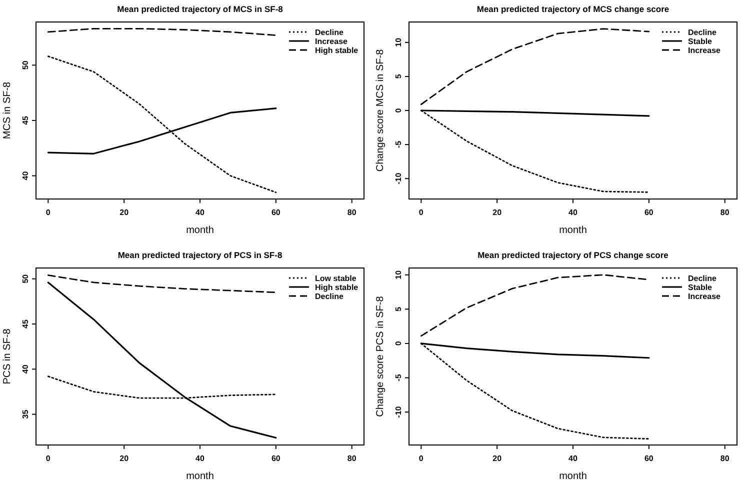 The width and height of the screenshot is (747, 492). Describe the element at coordinates (200, 9) in the screenshot. I see `chart-title: Mean predicted trajectory of MCS in SF-8` at that location.